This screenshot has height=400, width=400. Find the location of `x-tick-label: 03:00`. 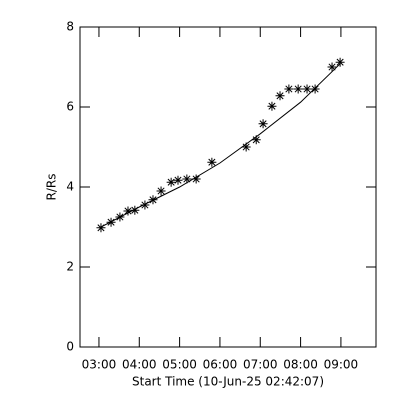

x-tick-label: 03:00 is located at coordinates (99, 365).